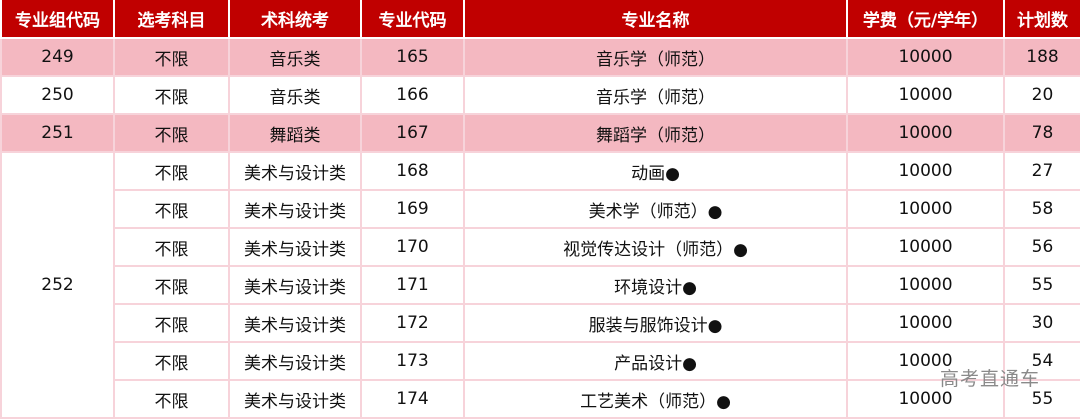  What do you see at coordinates (412, 209) in the screenshot?
I see `cell-code: 169` at bounding box center [412, 209].